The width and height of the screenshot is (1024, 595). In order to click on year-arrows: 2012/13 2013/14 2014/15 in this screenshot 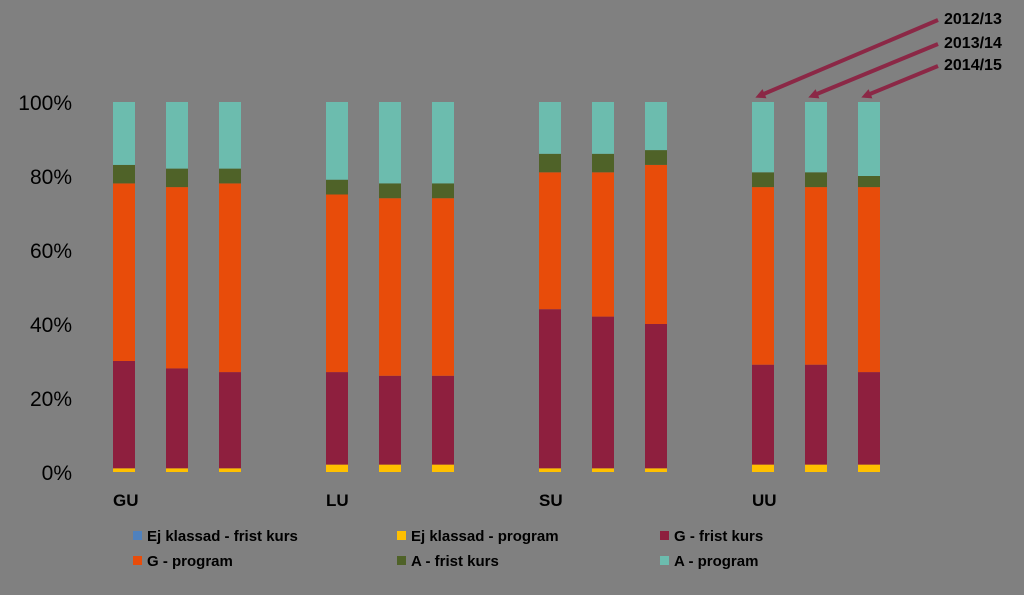, I will do `click(878, 55)`.